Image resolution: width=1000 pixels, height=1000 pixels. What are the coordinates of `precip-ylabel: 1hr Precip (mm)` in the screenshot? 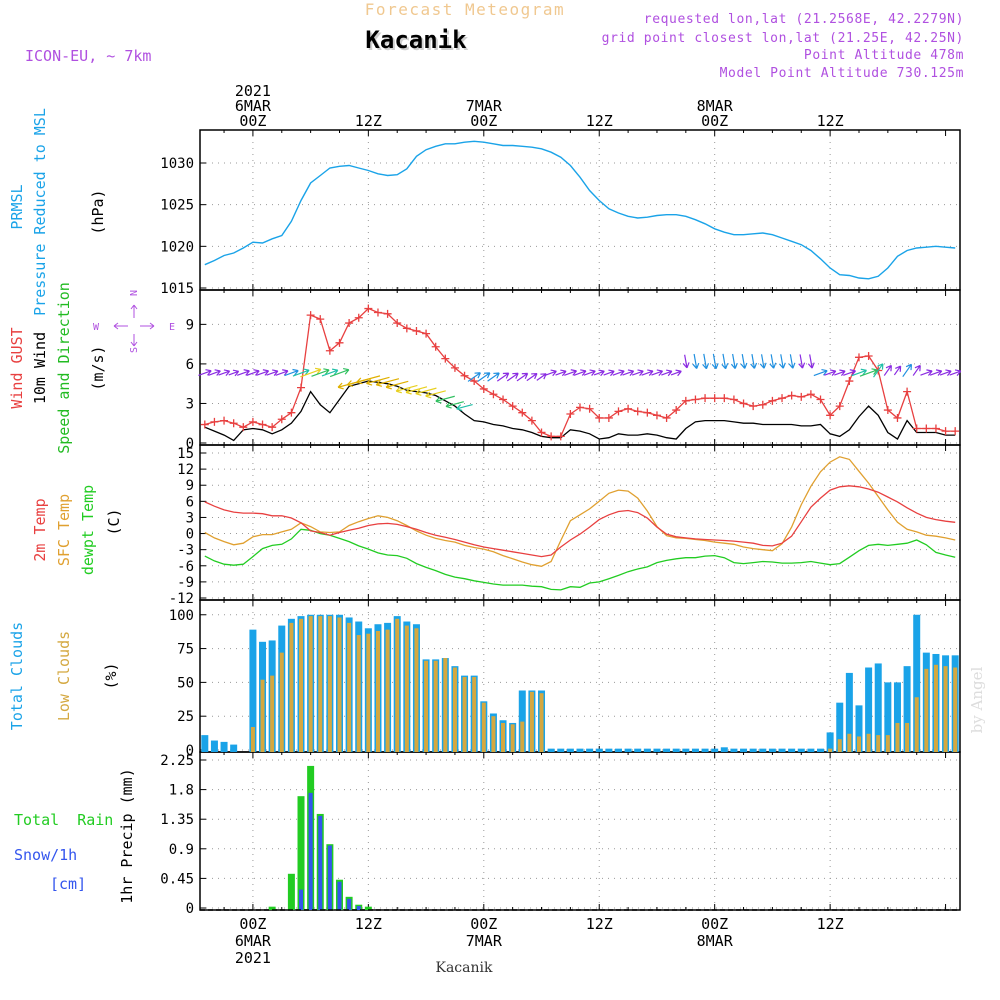 It's located at (127, 835).